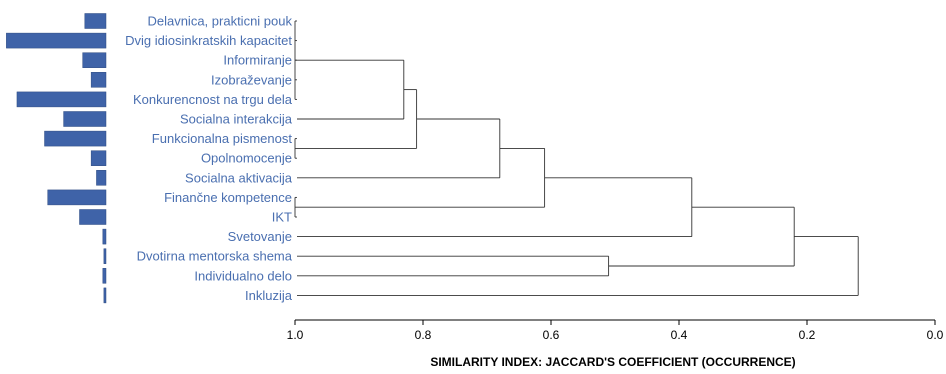 The image size is (946, 374). Describe the element at coordinates (423, 335) in the screenshot. I see `x-tick-label: 0.8` at that location.